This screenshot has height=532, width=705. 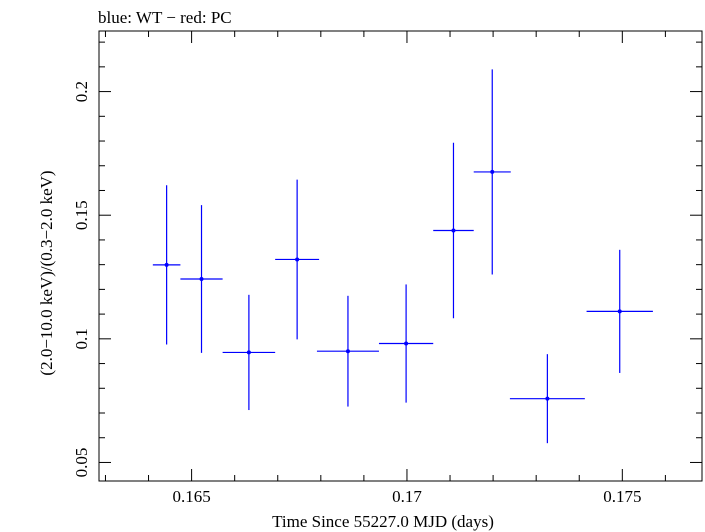 I want to click on x-tick-label: 0.165, so click(x=191, y=496).